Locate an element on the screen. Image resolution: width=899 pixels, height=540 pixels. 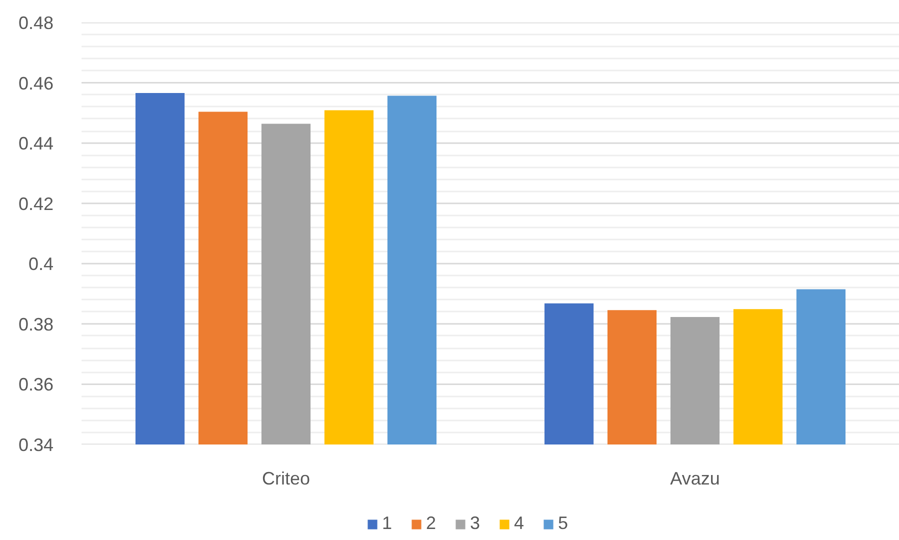
x-tick-label: Criteo is located at coordinates (286, 478).